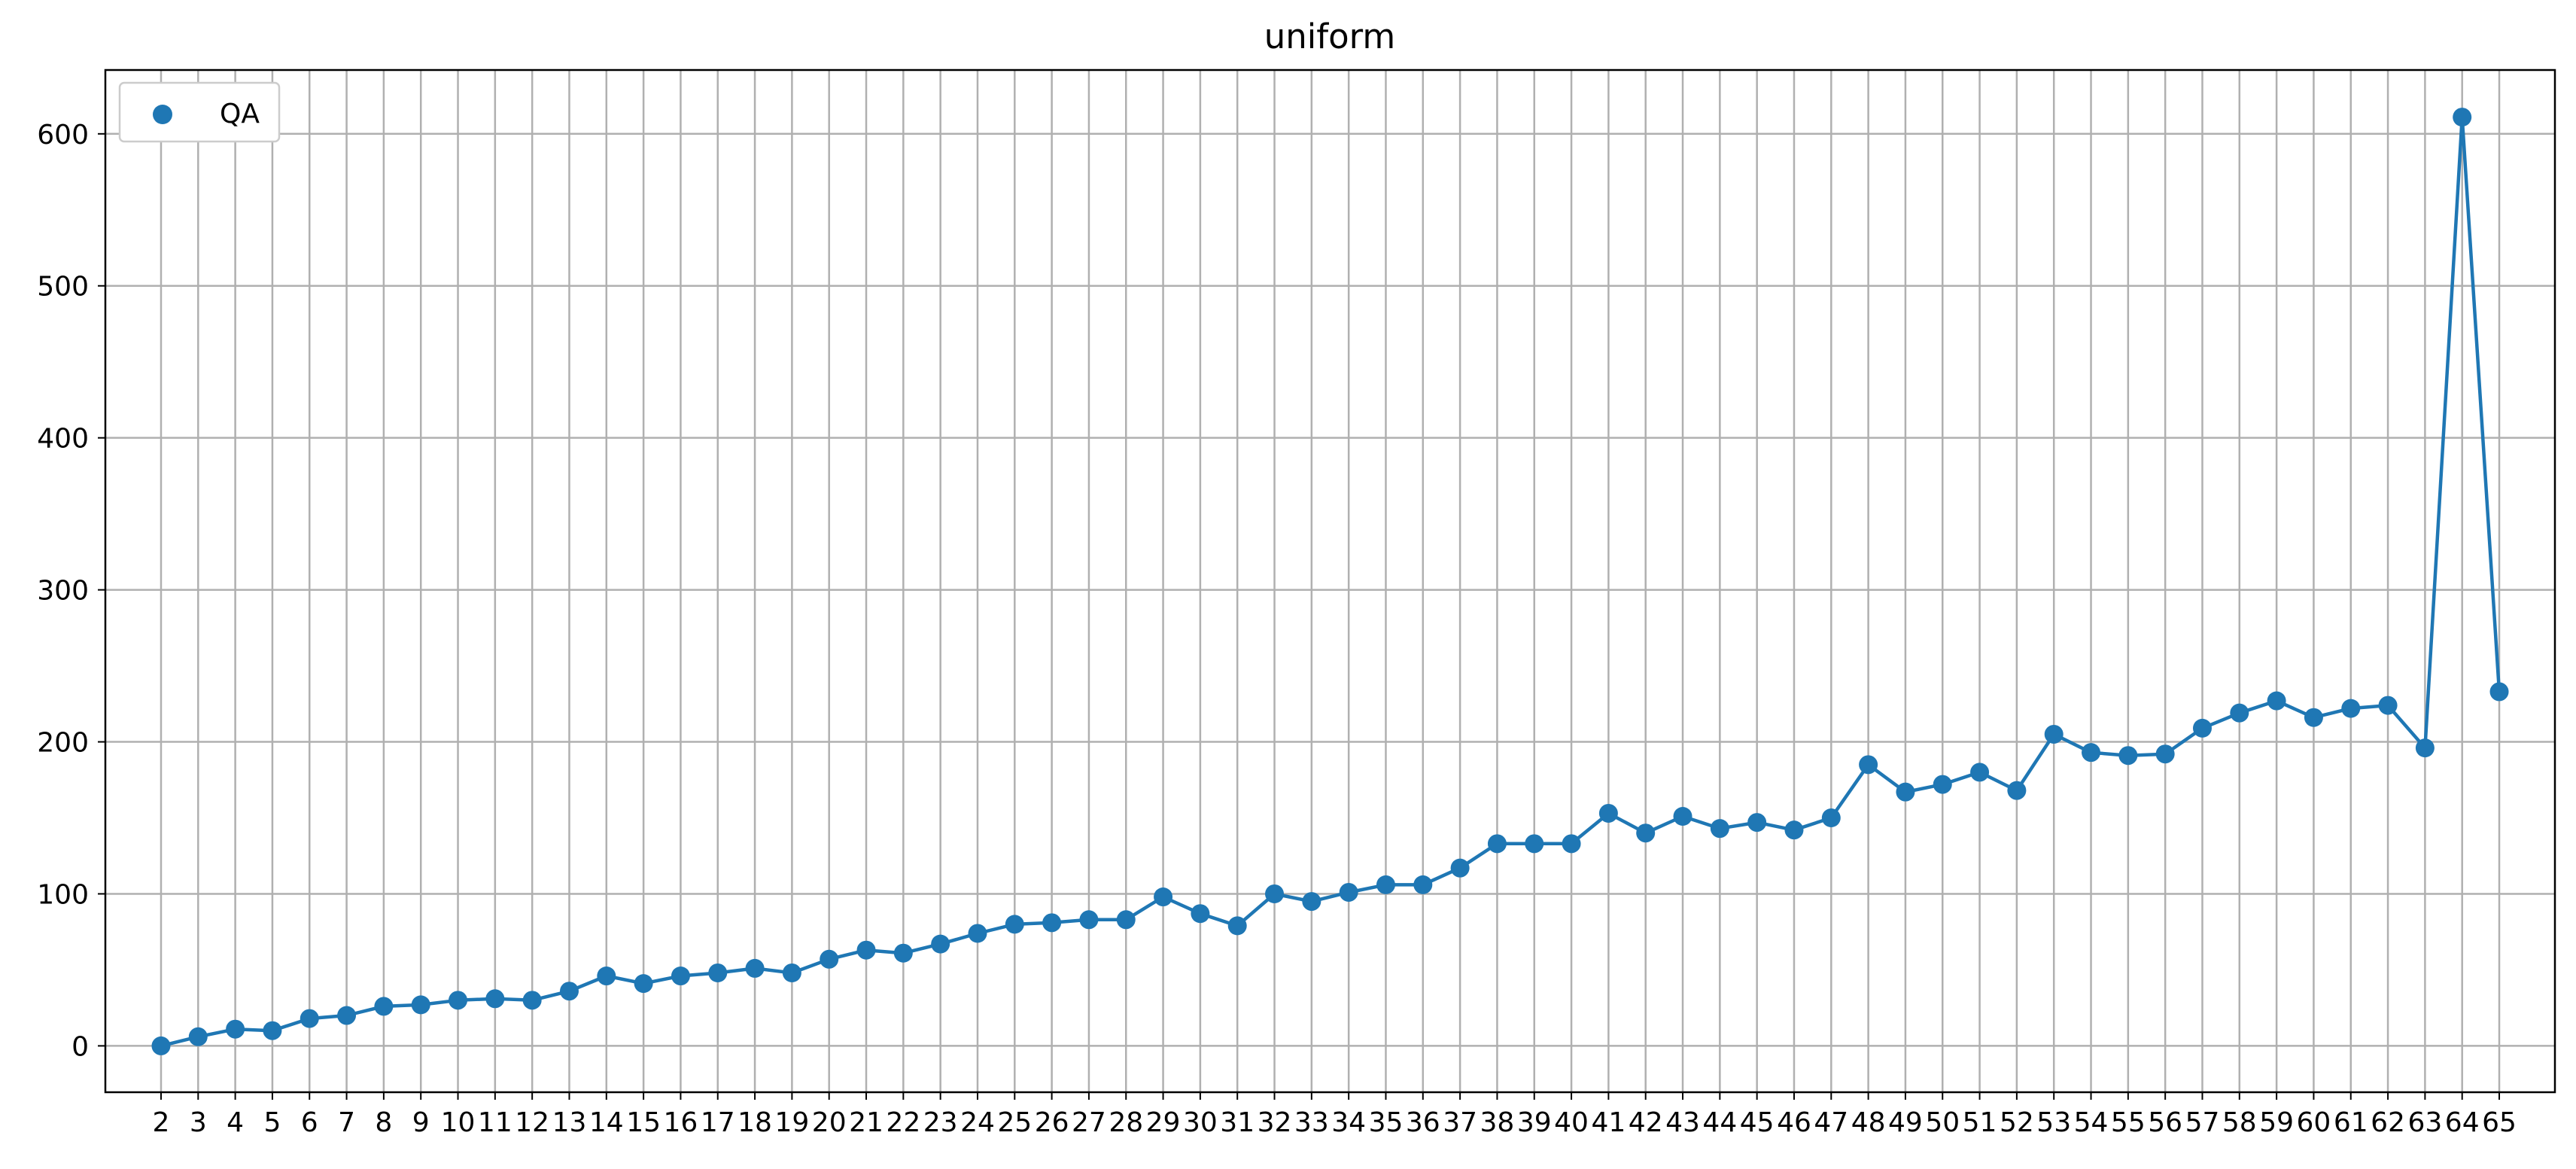 Image resolution: width=2576 pixels, height=1169 pixels. I want to click on x-tick-label: 47, so click(1831, 1122).